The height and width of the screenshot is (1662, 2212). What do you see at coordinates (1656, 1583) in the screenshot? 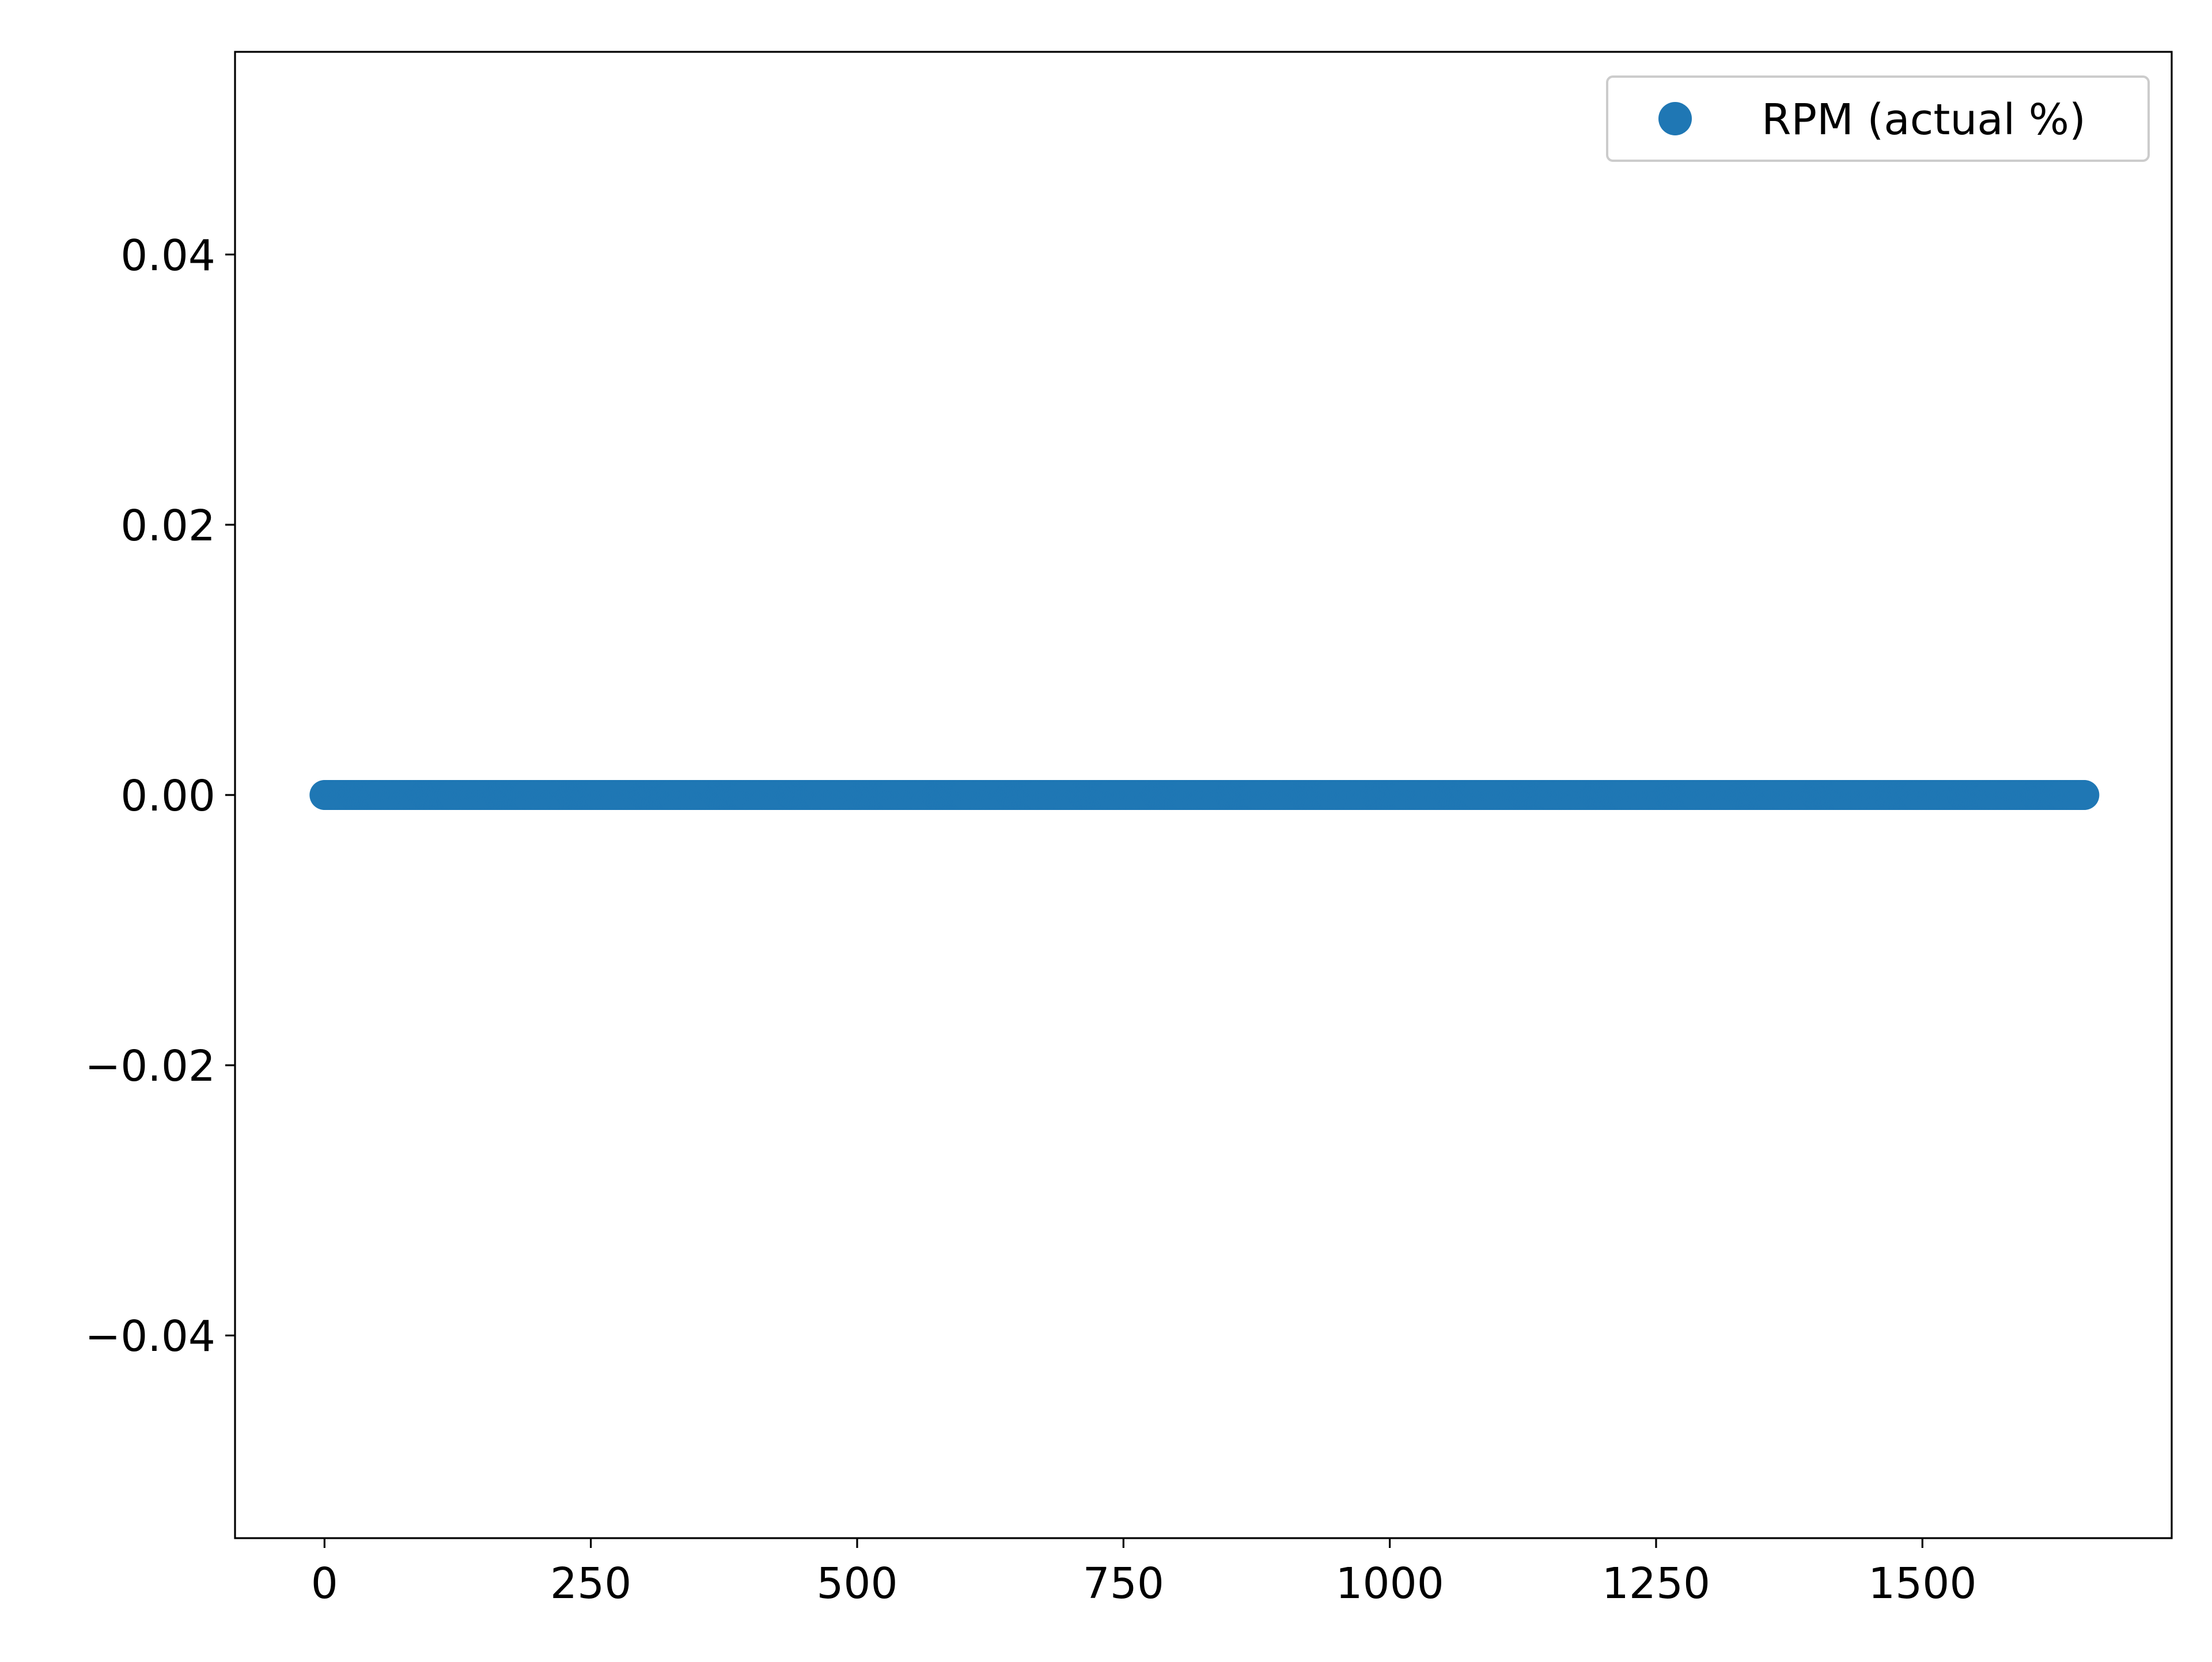
I see `x-tick-label: 1250` at bounding box center [1656, 1583].